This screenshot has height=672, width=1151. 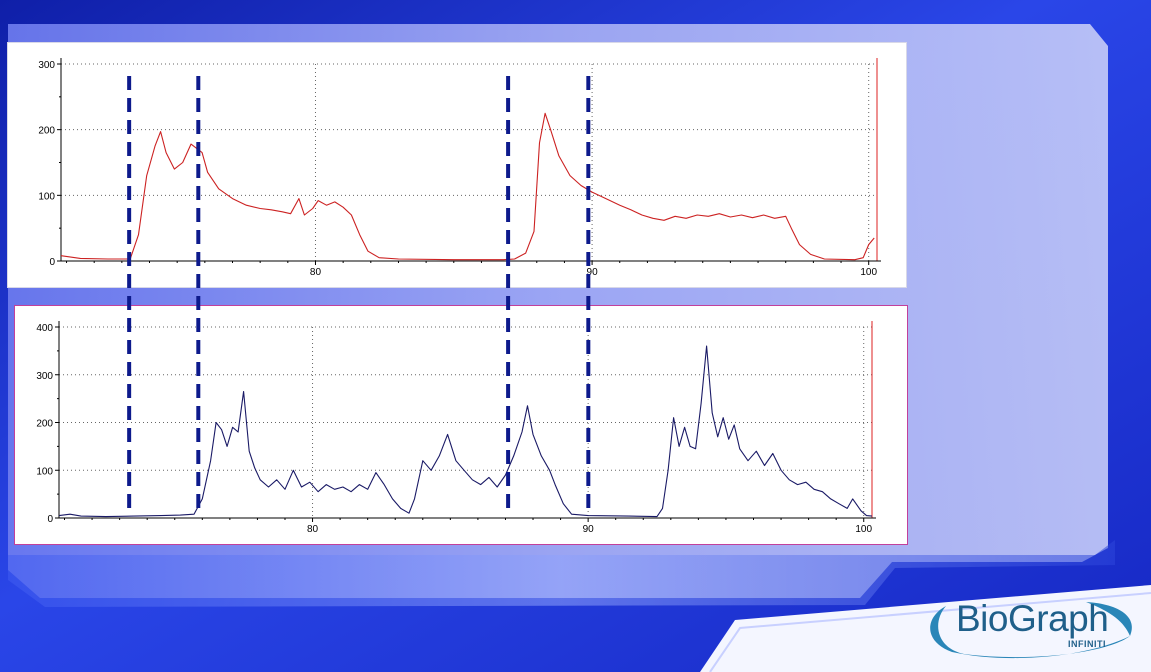 What do you see at coordinates (44, 328) in the screenshot?
I see `y-tick-label-400: 400` at bounding box center [44, 328].